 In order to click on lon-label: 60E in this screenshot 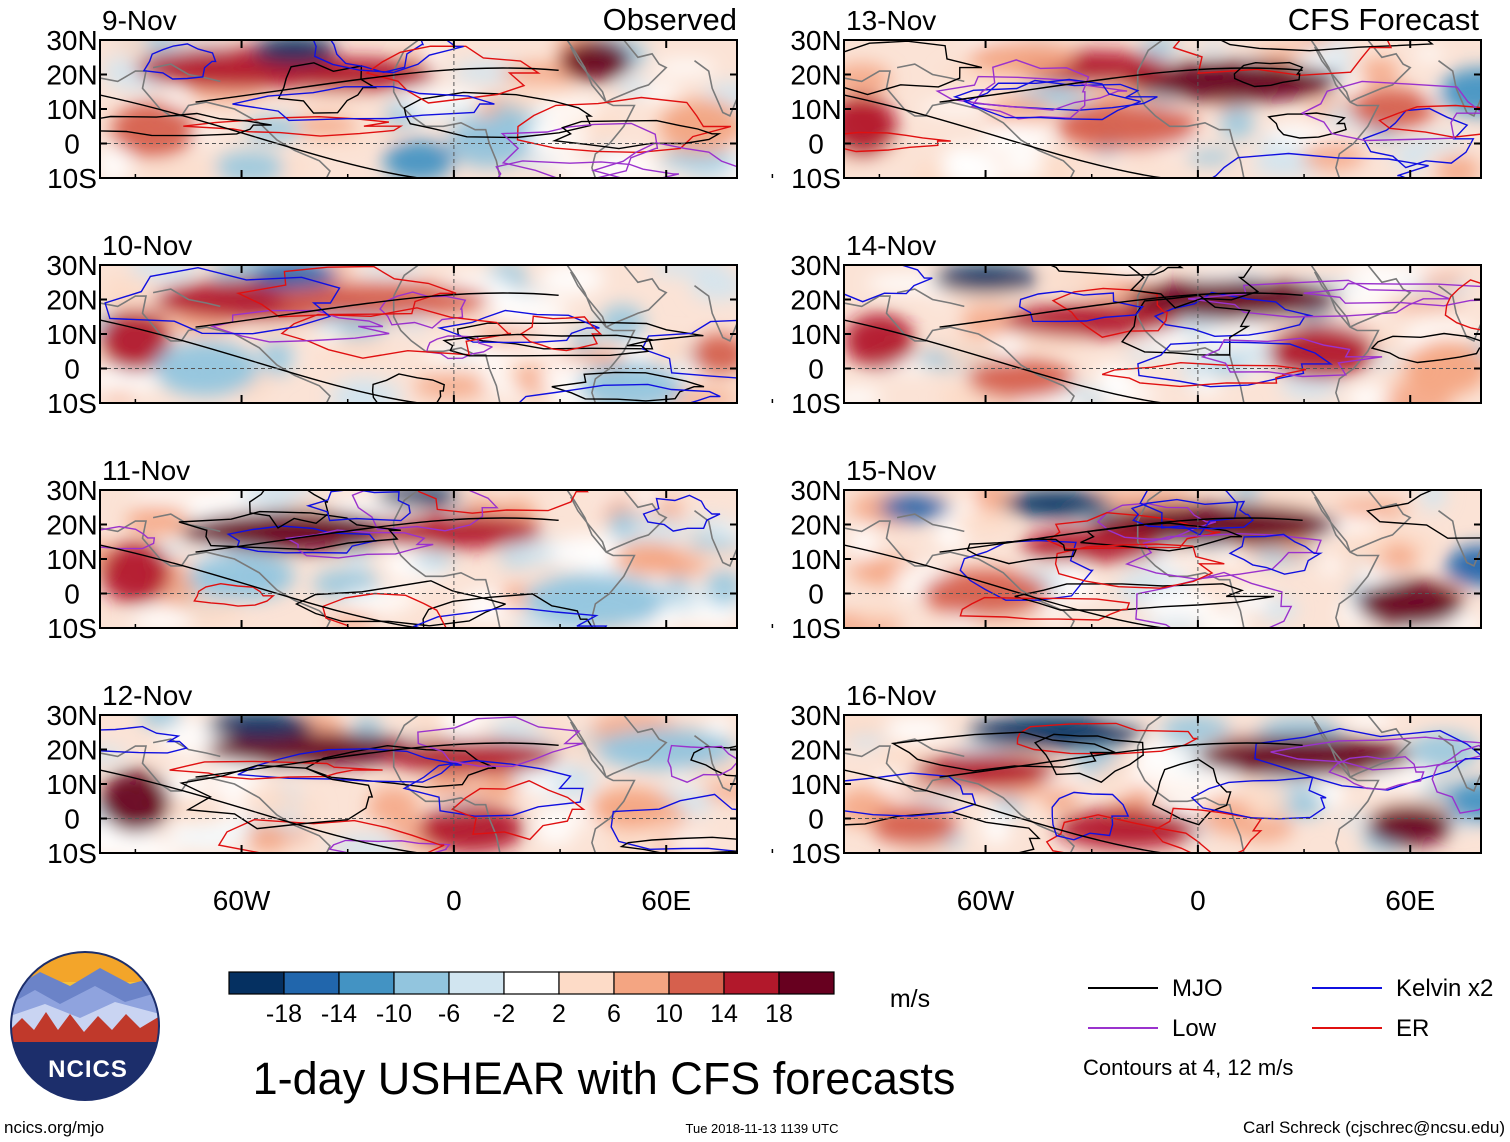, I will do `click(666, 900)`.